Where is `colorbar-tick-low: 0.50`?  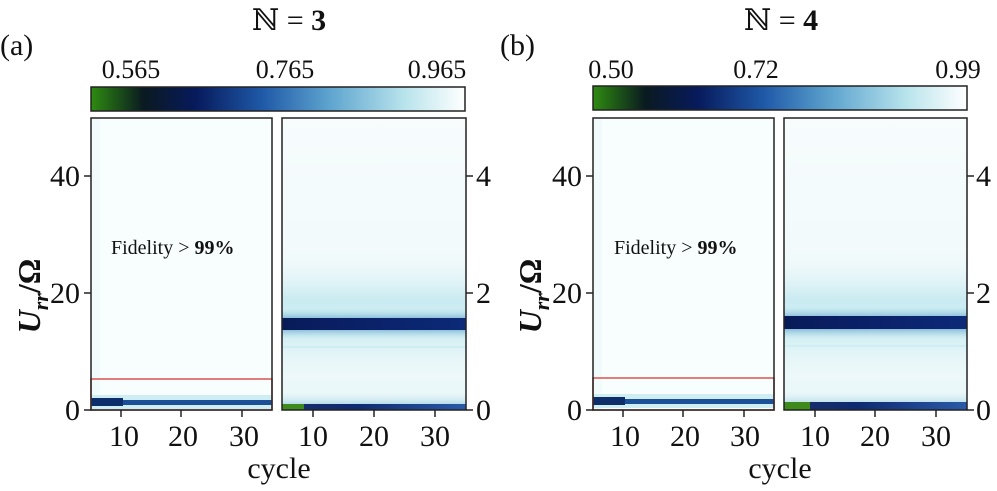
colorbar-tick-low: 0.50 is located at coordinates (611, 69).